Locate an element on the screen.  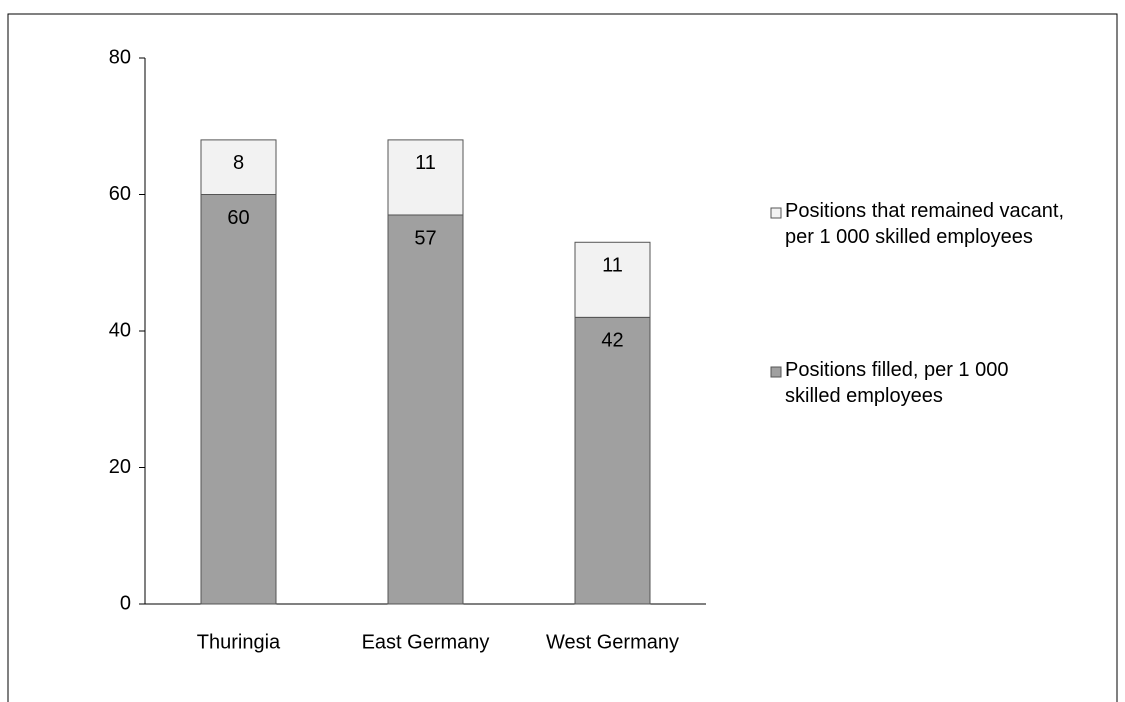
y-tick-label: 60 is located at coordinates (120, 194).